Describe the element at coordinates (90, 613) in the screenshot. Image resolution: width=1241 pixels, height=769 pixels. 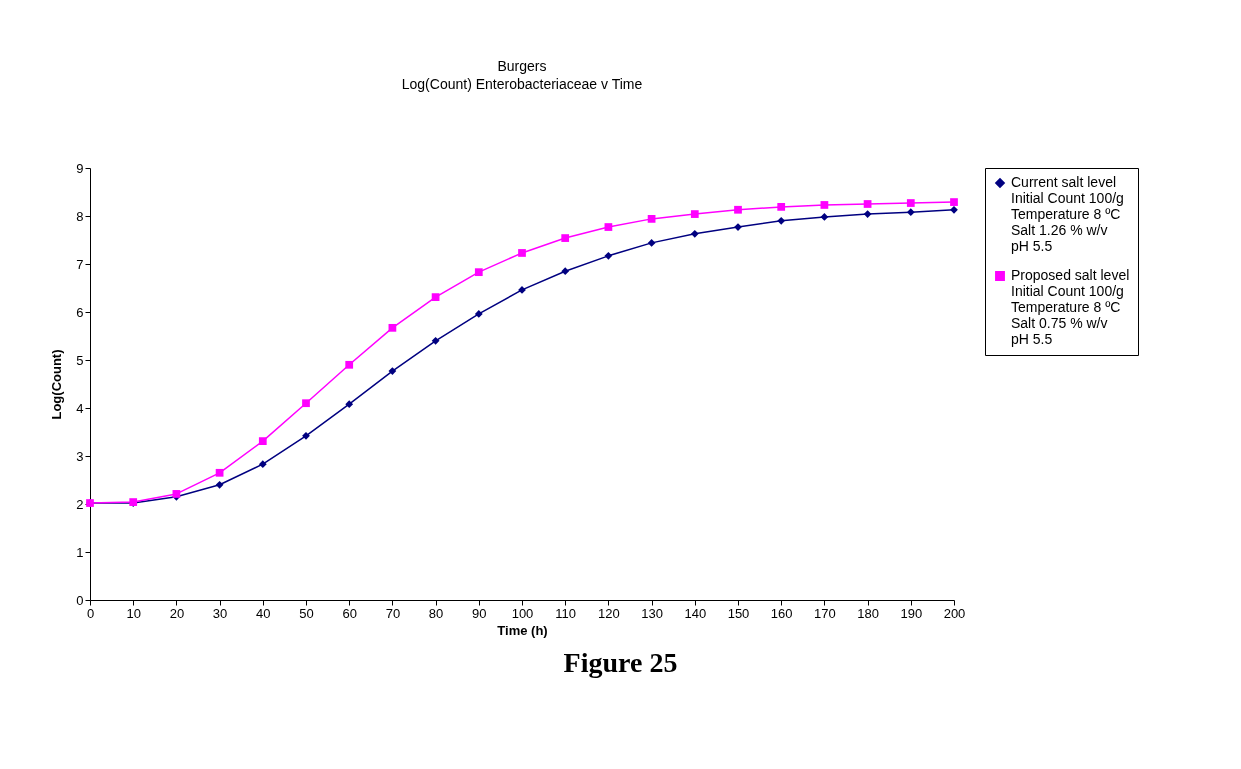
I see `x-tick-label: 0` at that location.